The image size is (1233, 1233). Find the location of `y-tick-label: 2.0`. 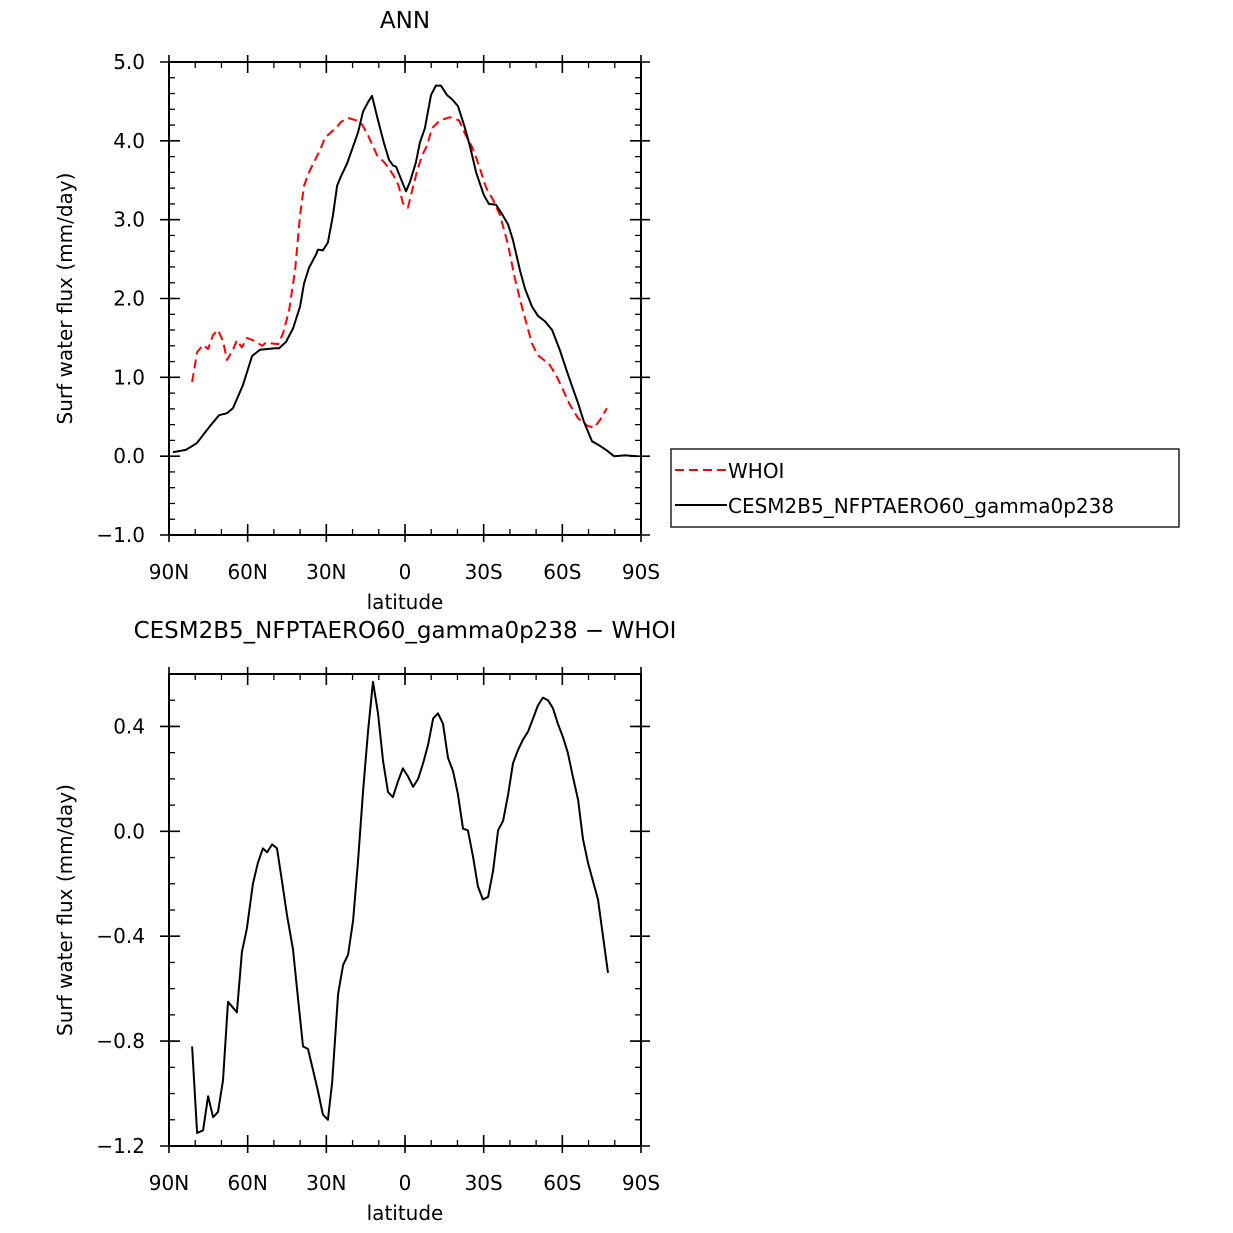

y-tick-label: 2.0 is located at coordinates (129, 299).